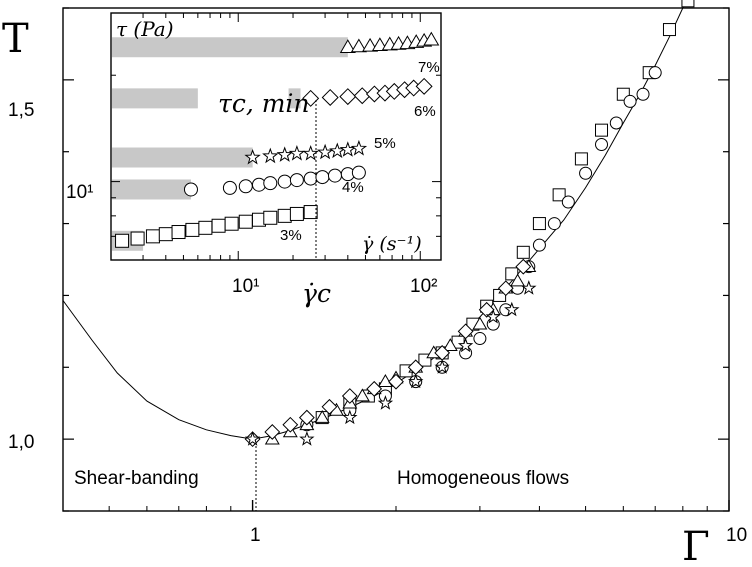  I want to click on annotation-shear-banding: Shear-banding, so click(136, 478).